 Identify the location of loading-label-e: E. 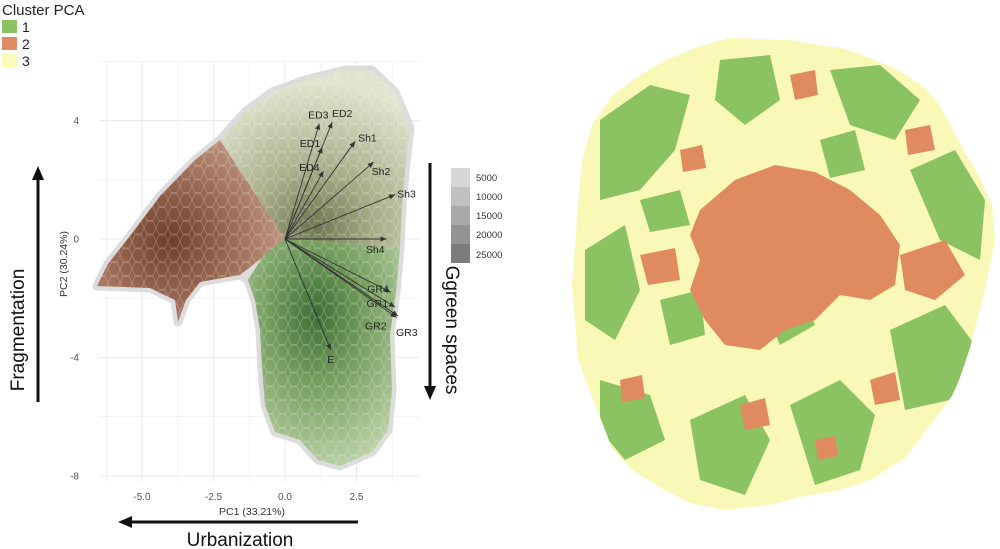
(330, 360).